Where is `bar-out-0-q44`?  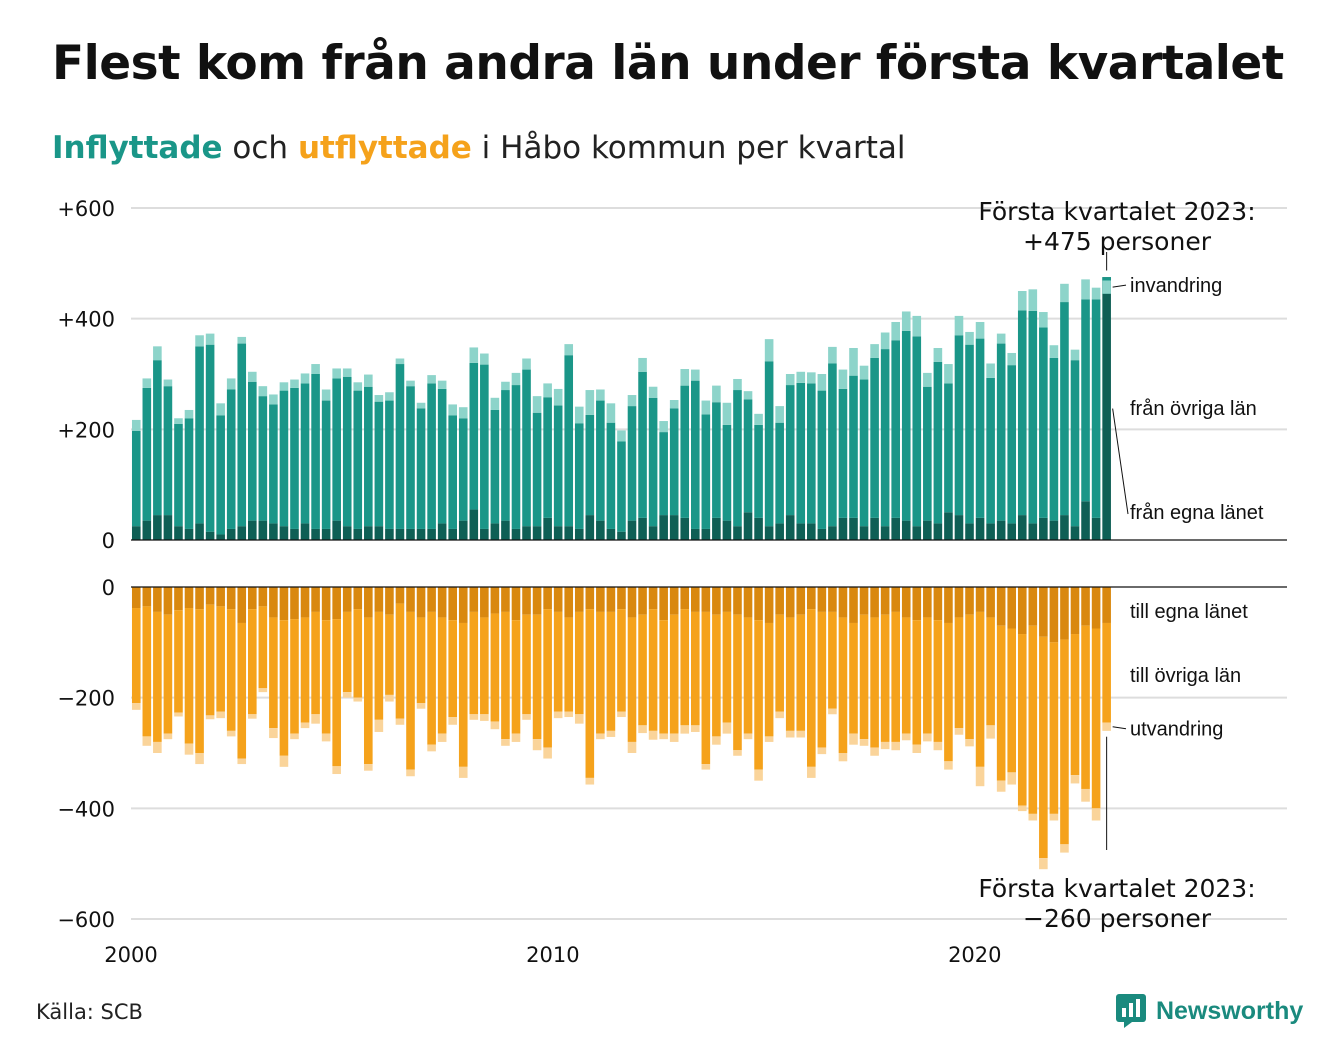 bar-out-0-q44 is located at coordinates (600, 599).